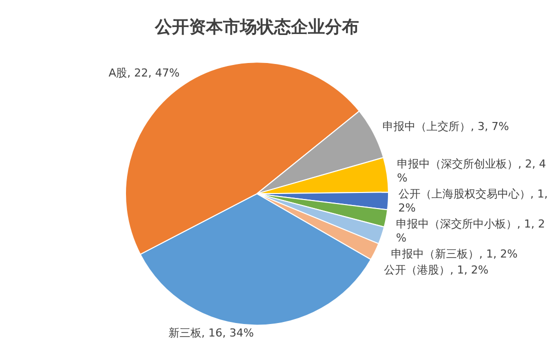  Describe the element at coordinates (470, 231) in the screenshot. I see `slice-label: 申报中（深交所中小板）, 1, 2%` at that location.